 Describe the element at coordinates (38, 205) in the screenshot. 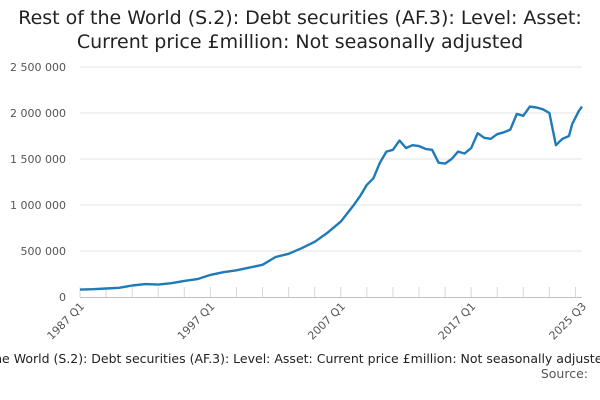

I see `y-tick-label: 1 000 000` at that location.